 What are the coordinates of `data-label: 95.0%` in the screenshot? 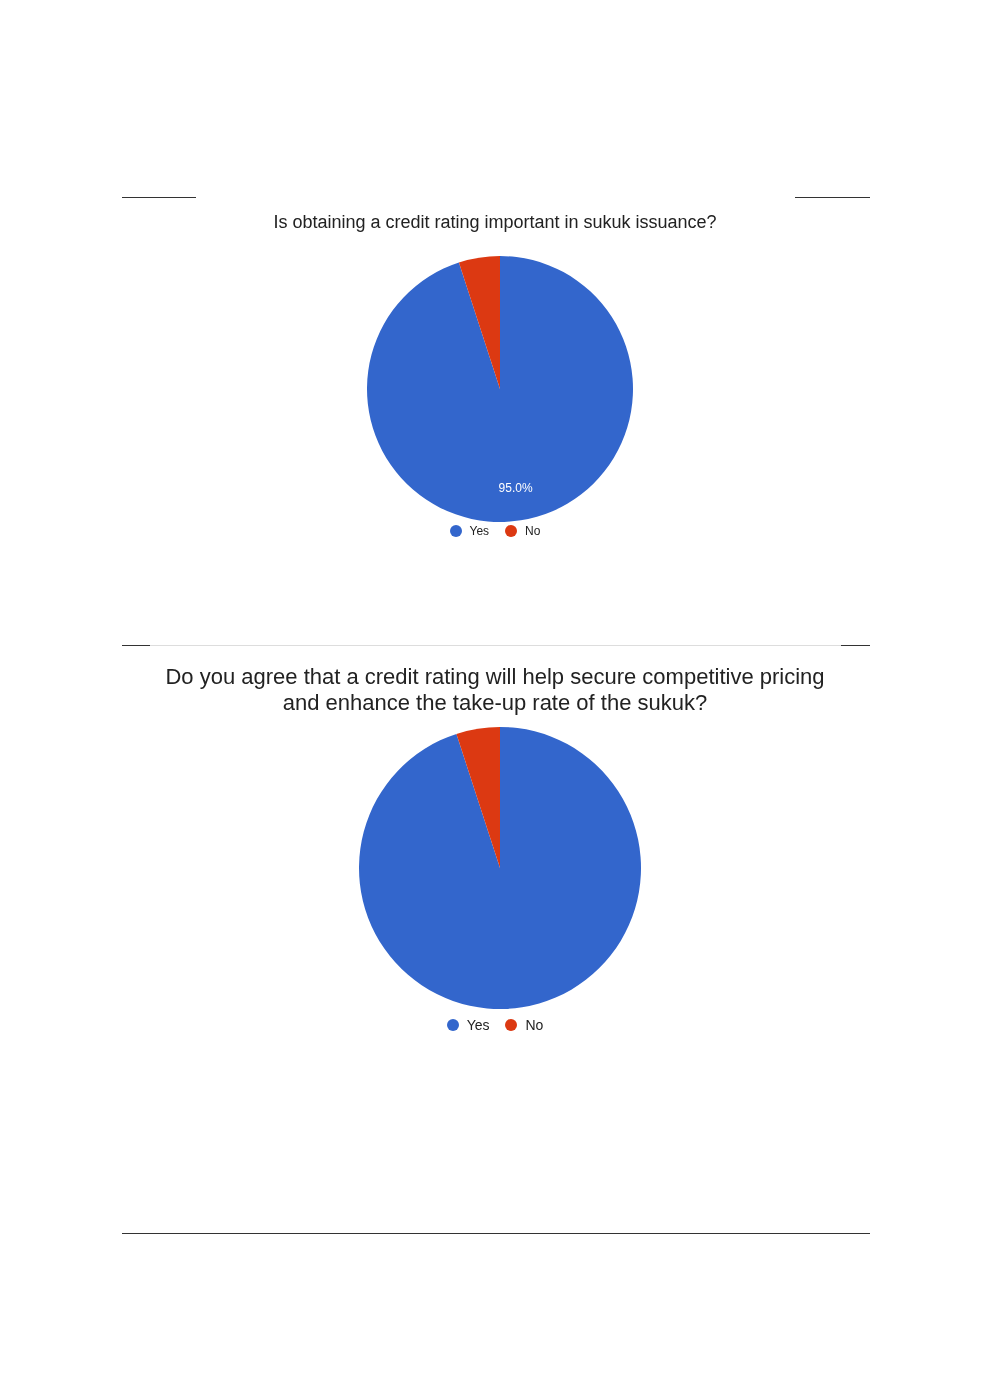 It's located at (515, 487).